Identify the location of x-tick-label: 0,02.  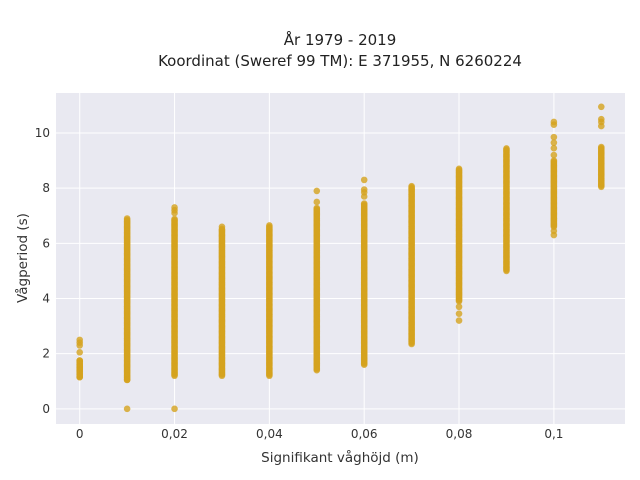
(174, 434).